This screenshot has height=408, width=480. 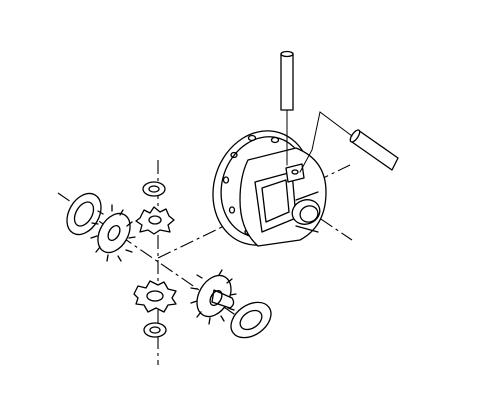 I want to click on thrust-washer-left-inner, so click(x=84, y=214).